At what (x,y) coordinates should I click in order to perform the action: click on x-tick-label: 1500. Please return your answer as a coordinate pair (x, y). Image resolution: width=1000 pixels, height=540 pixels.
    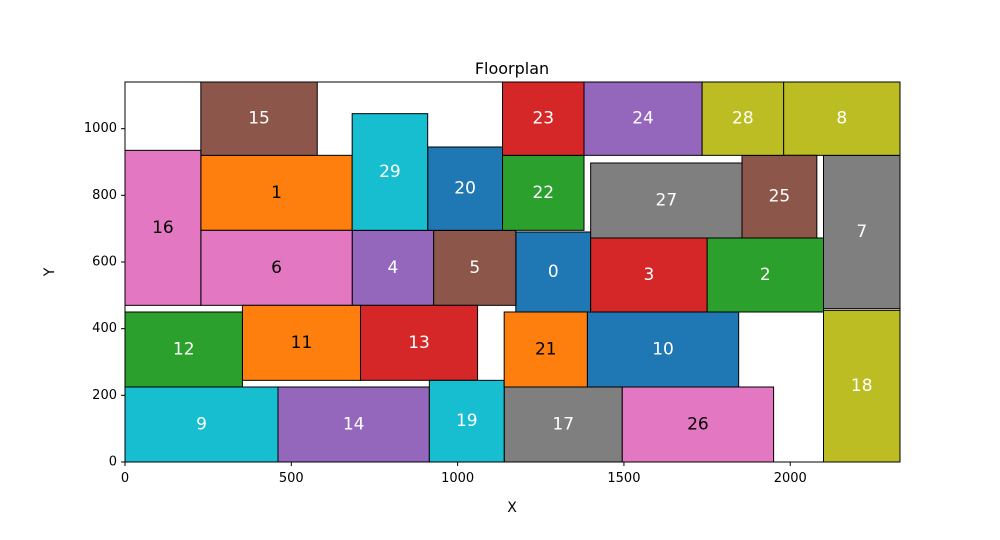
    Looking at the image, I should click on (623, 478).